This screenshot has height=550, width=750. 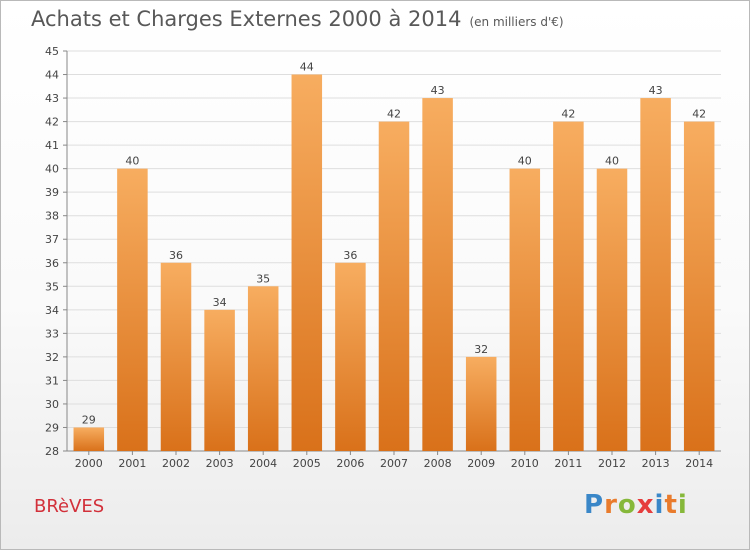 What do you see at coordinates (52, 239) in the screenshot?
I see `y-tick-label: 37` at bounding box center [52, 239].